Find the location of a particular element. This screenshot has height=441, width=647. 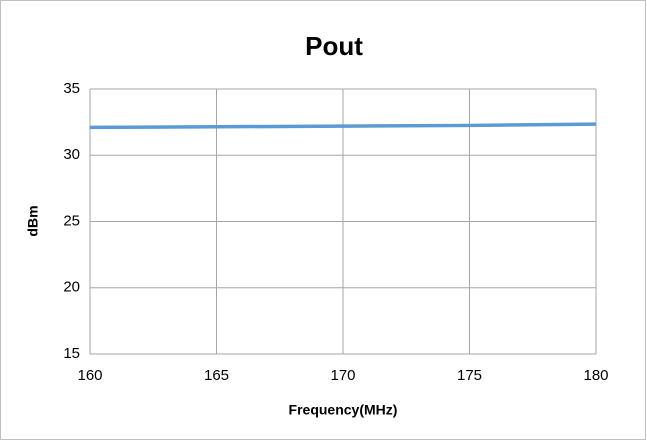

x-tick-label: 165 is located at coordinates (216, 375).